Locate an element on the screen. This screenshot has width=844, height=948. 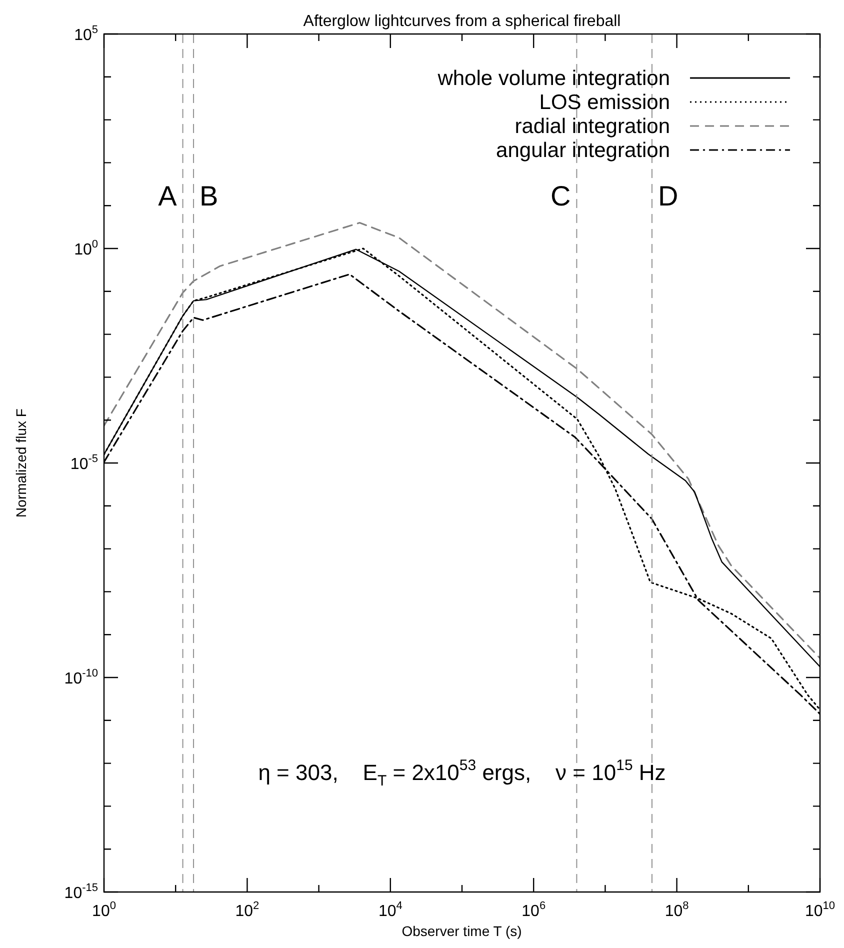
legend-label: angular integration is located at coordinates (583, 150).